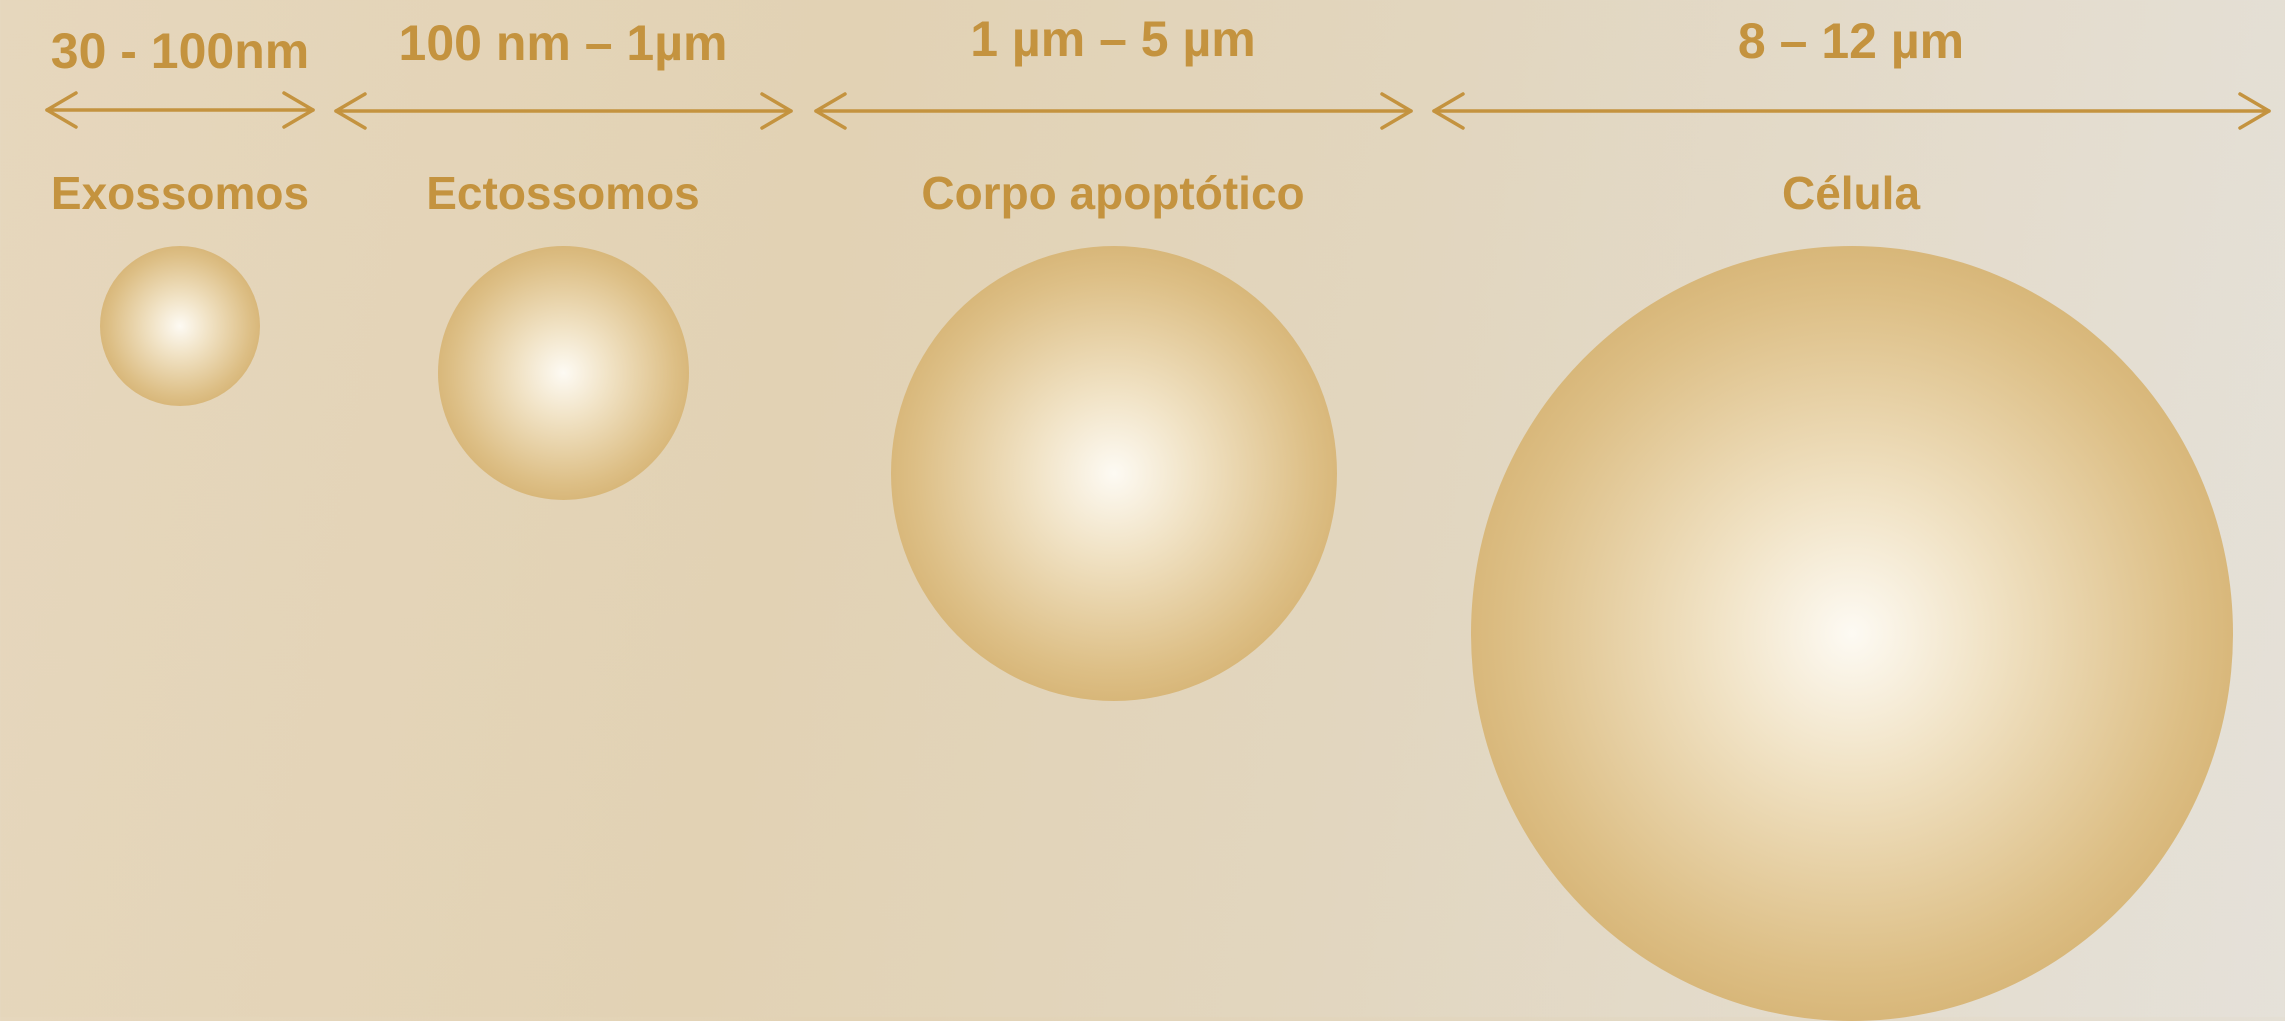 This screenshot has width=2285, height=1021. What do you see at coordinates (1851, 111) in the screenshot?
I see `double-arrow-celula` at bounding box center [1851, 111].